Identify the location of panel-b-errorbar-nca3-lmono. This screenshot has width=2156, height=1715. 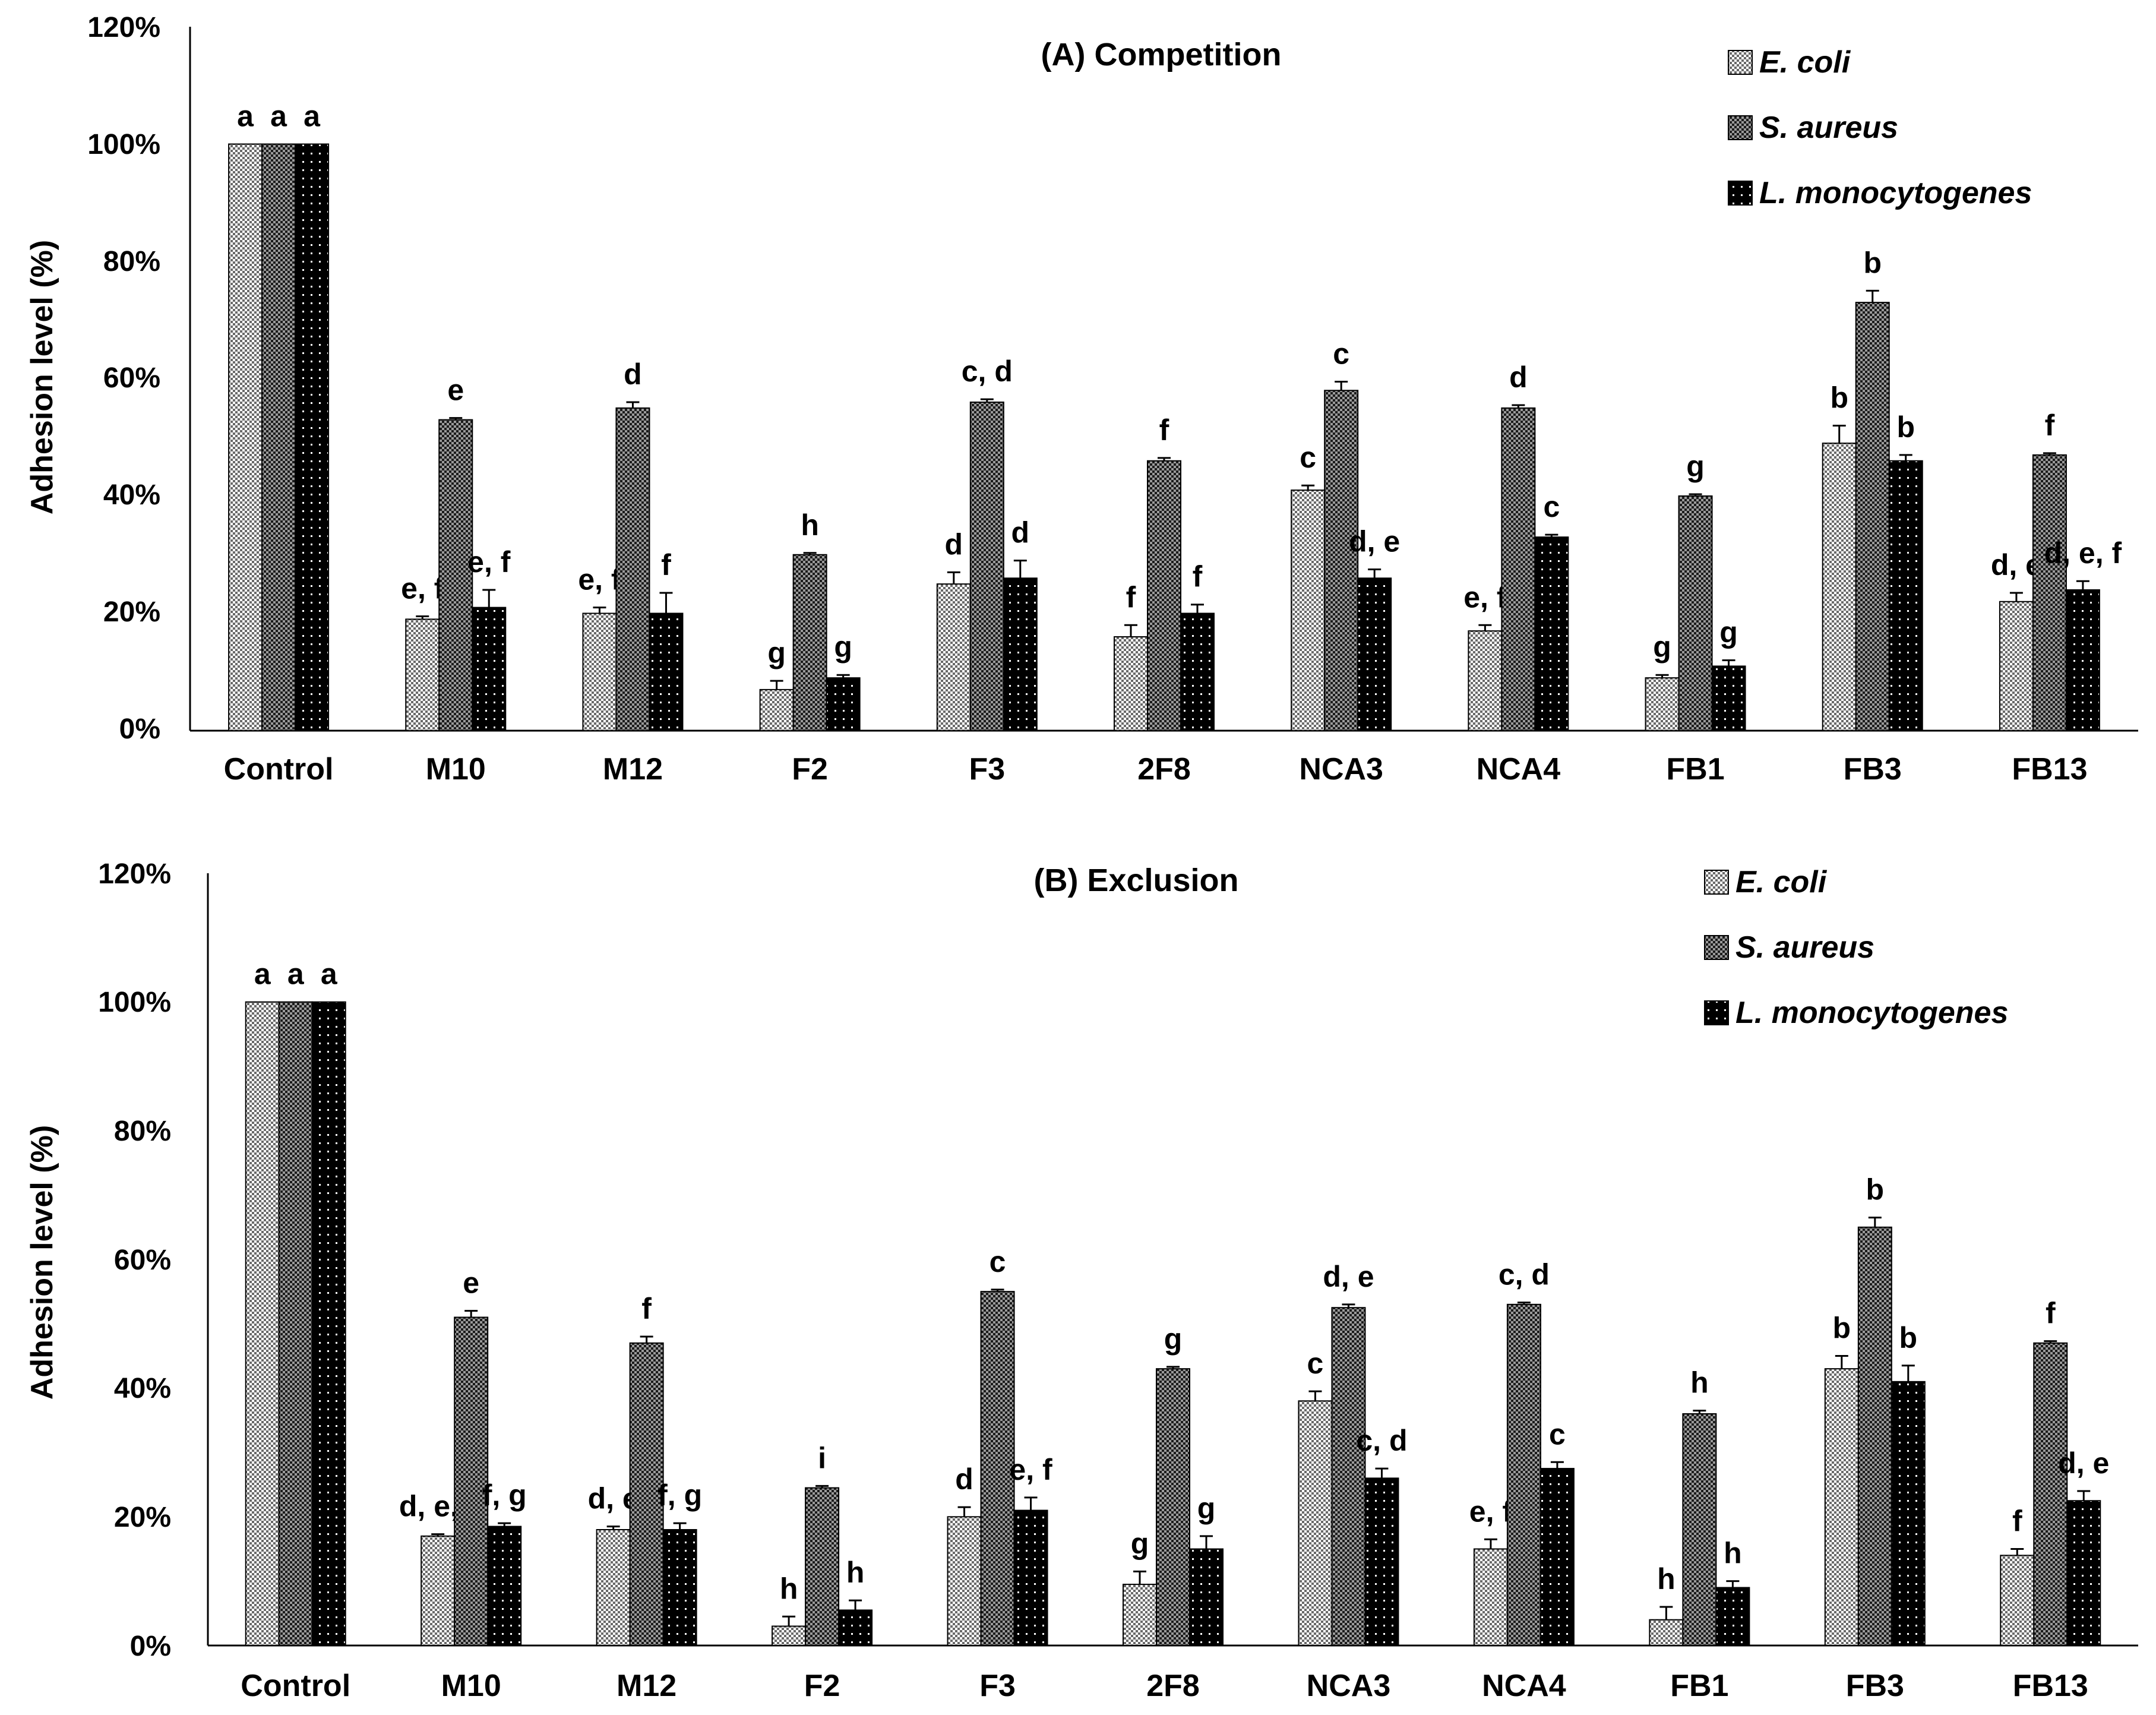
(1382, 1473).